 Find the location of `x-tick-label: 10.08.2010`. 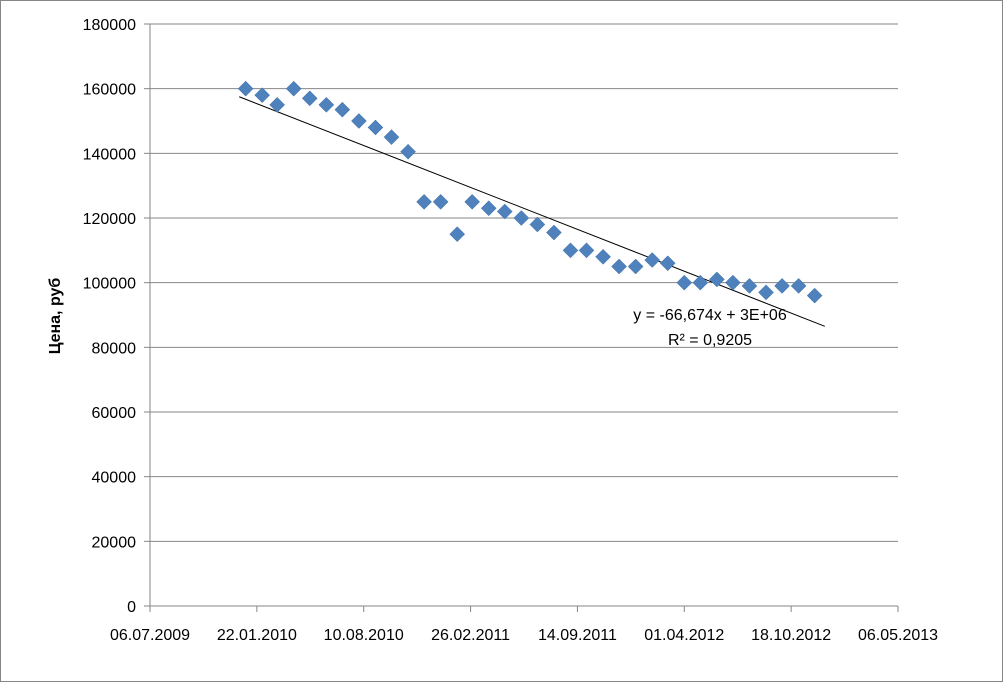

x-tick-label: 10.08.2010 is located at coordinates (364, 635).